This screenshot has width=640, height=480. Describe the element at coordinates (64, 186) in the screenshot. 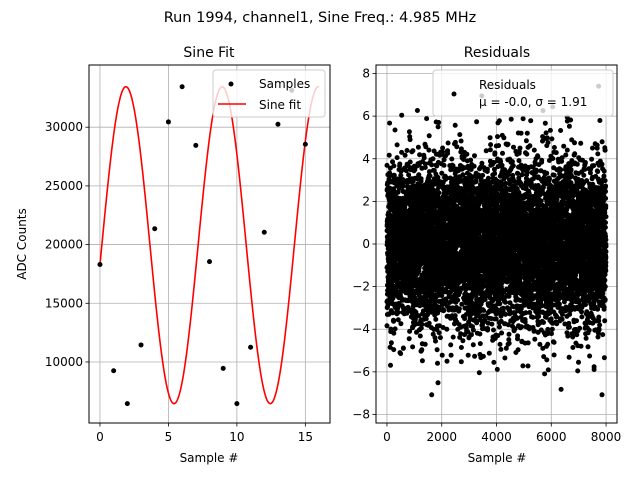

I see `sine-fit-ytick-label: 25000` at that location.